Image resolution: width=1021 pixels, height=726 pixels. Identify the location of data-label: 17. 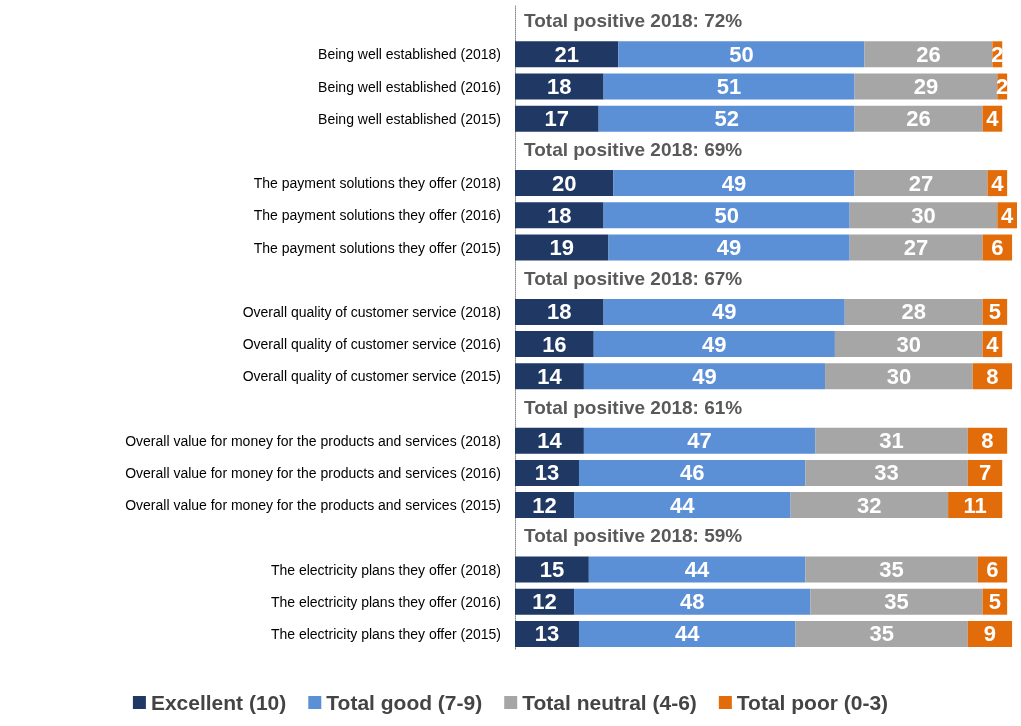
(557, 119).